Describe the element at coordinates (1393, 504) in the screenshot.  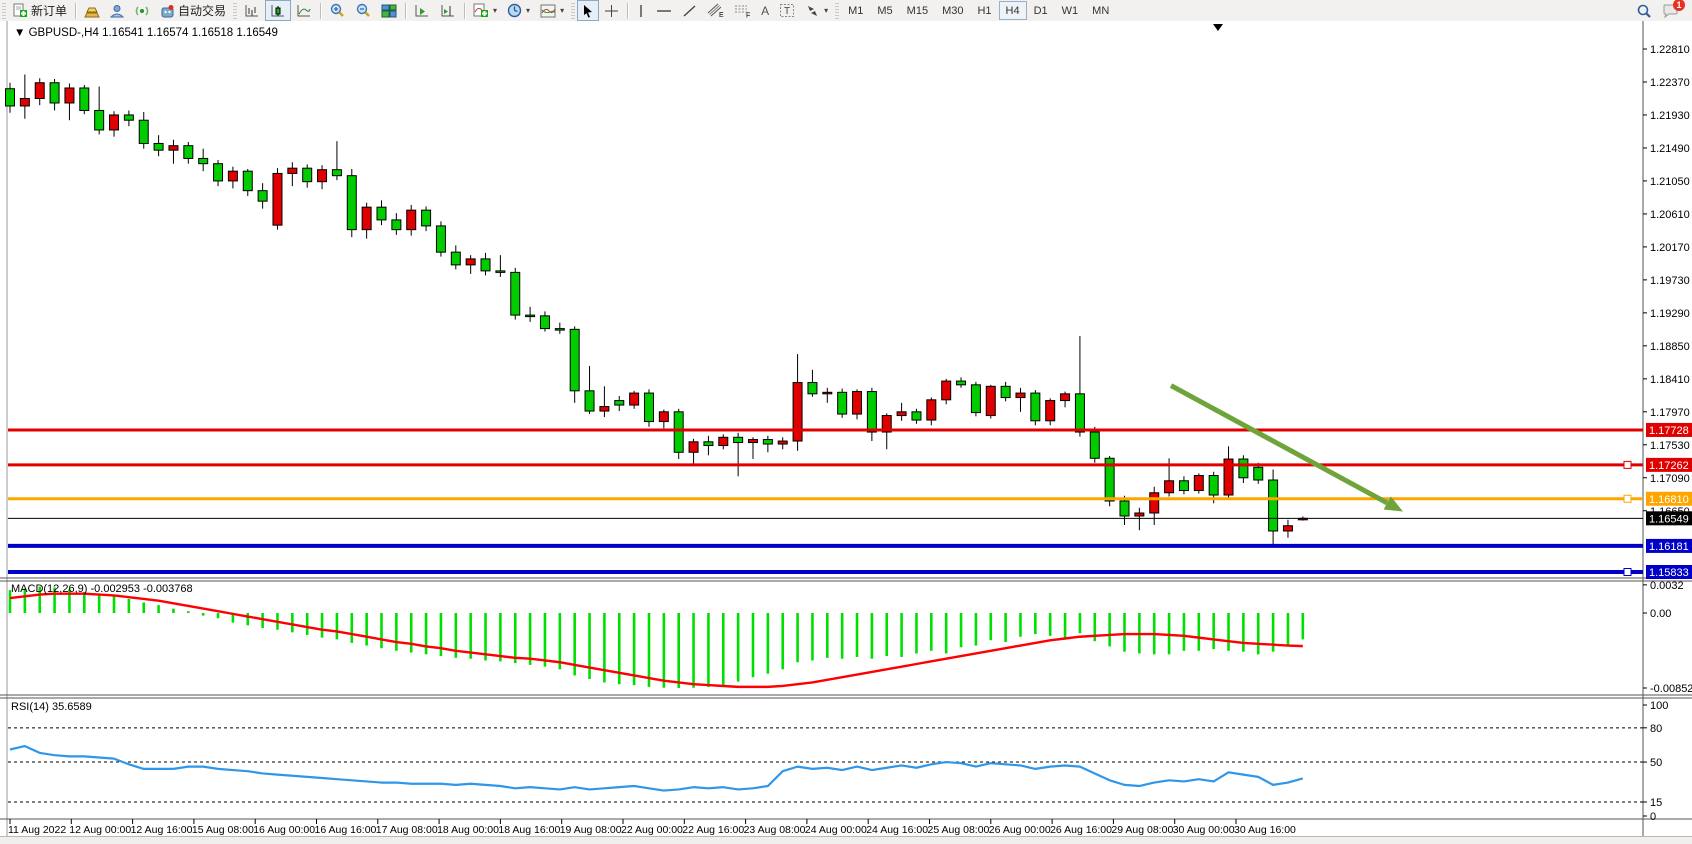
I see `trend-arrow-head` at that location.